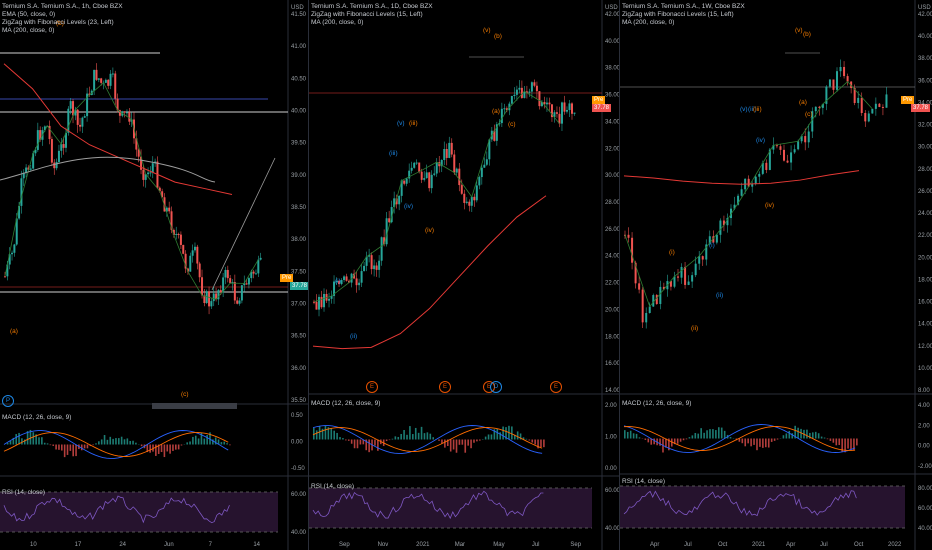  Describe the element at coordinates (393, 153) in the screenshot. I see `wave-label: (iii)` at that location.